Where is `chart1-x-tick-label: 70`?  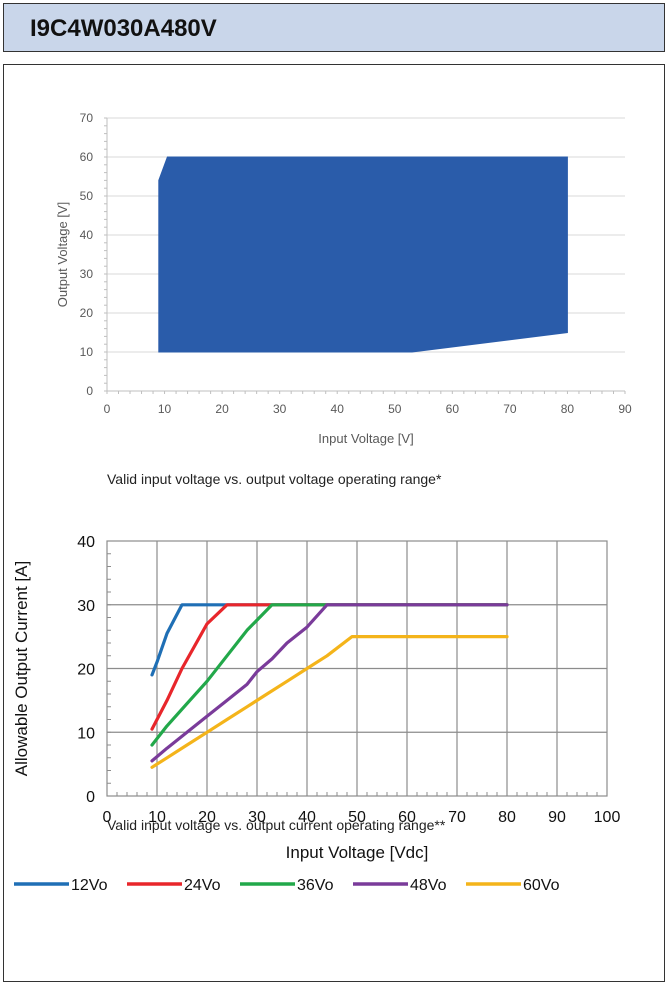
chart1-x-tick-label: 70 is located at coordinates (510, 409).